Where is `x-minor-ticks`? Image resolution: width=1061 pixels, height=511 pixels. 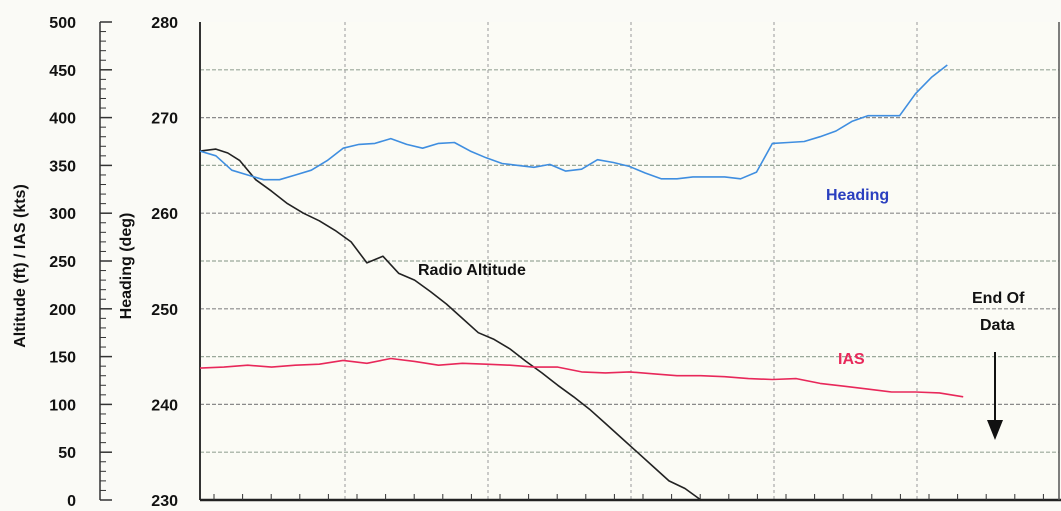
x-minor-ticks is located at coordinates (628, 497).